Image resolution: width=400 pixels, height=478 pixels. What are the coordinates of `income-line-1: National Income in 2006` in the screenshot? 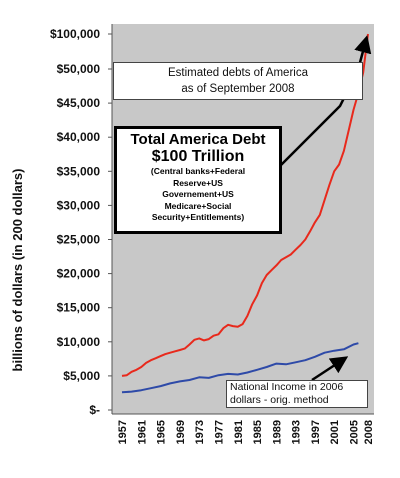 It's located at (287, 387).